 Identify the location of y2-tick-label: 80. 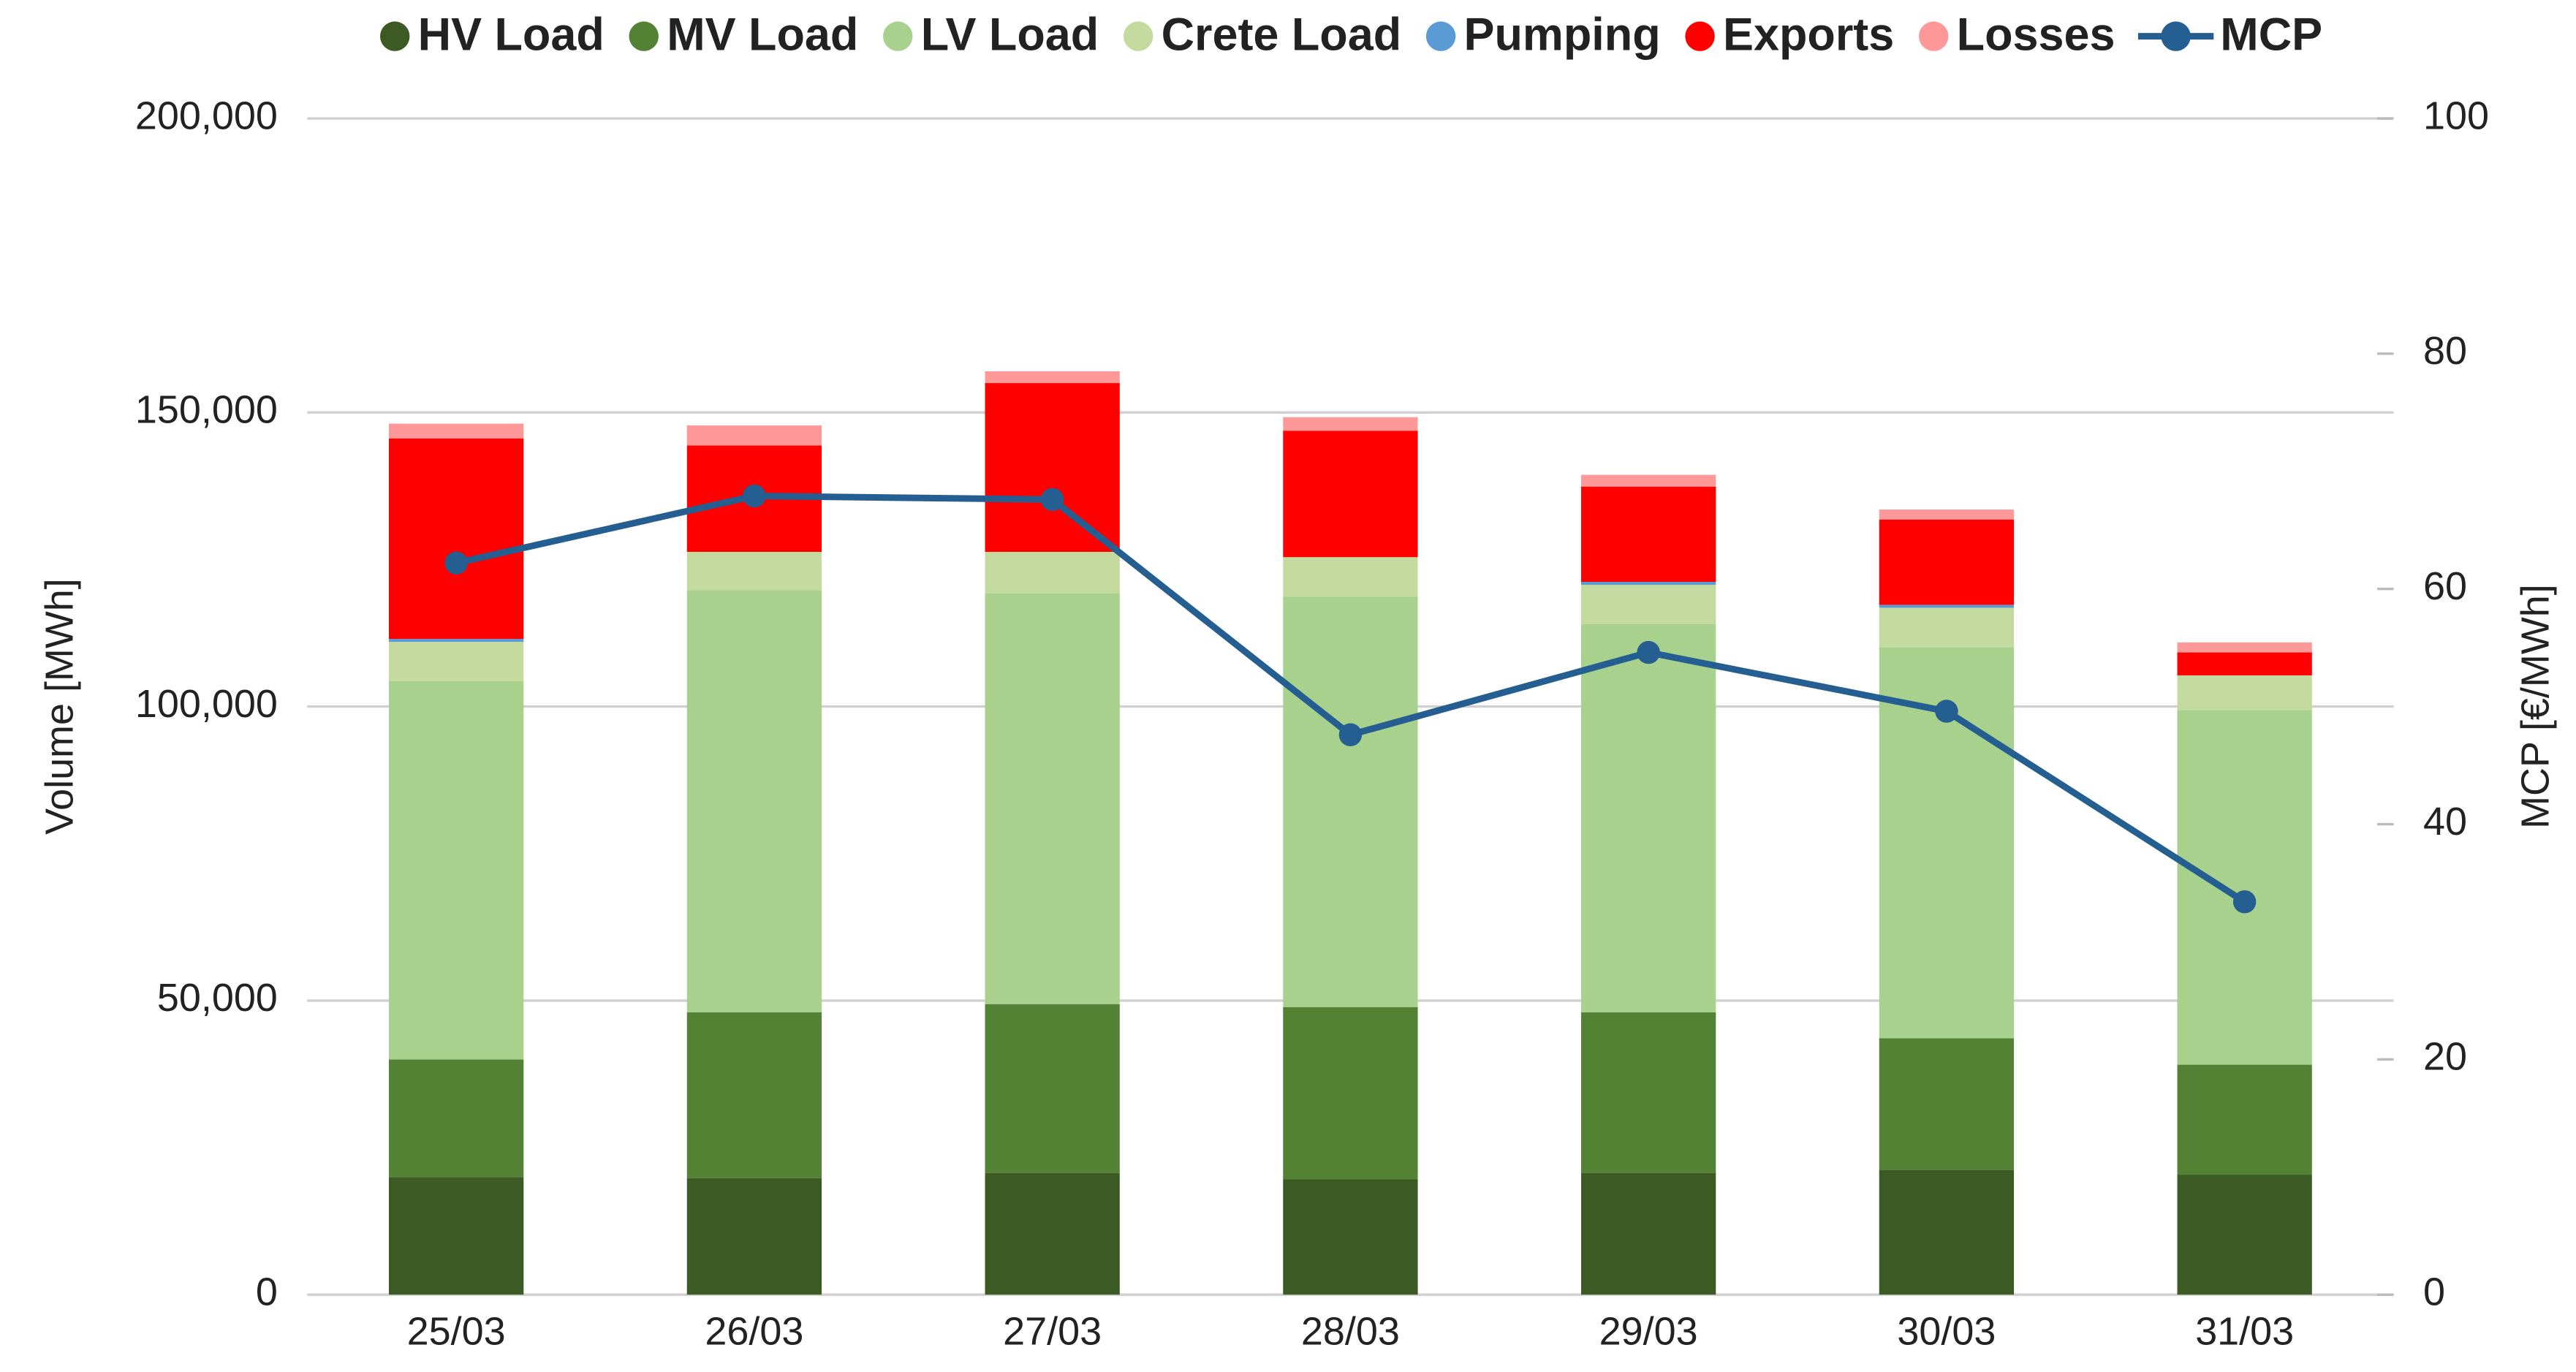
(2445, 351).